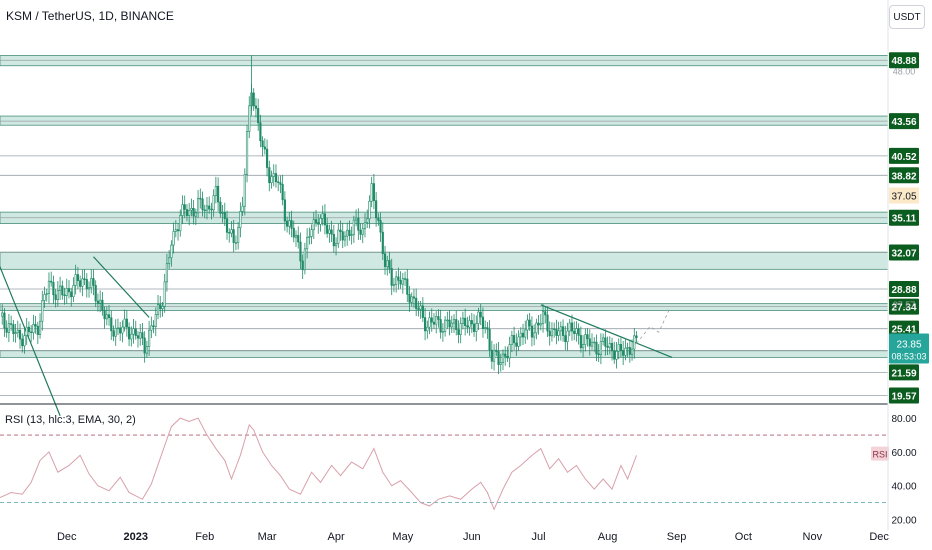  What do you see at coordinates (907, 17) in the screenshot?
I see `currency-button: USDT` at bounding box center [907, 17].